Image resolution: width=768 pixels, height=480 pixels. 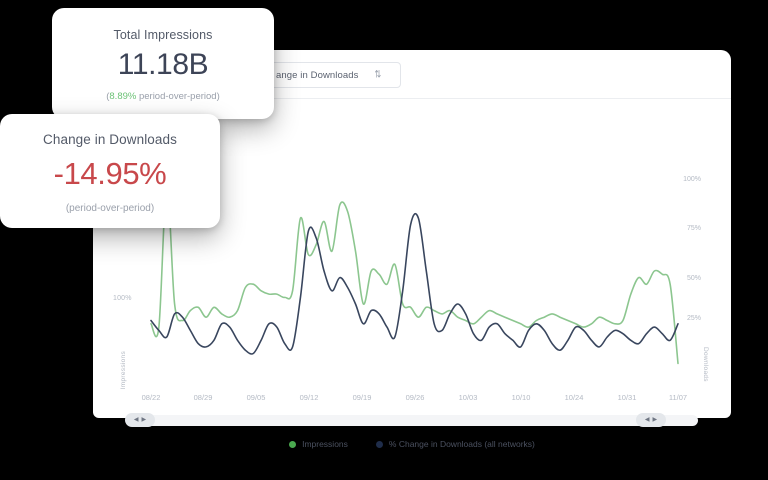 What do you see at coordinates (163, 35) in the screenshot?
I see `metric-card-title: Total Impressions` at bounding box center [163, 35].